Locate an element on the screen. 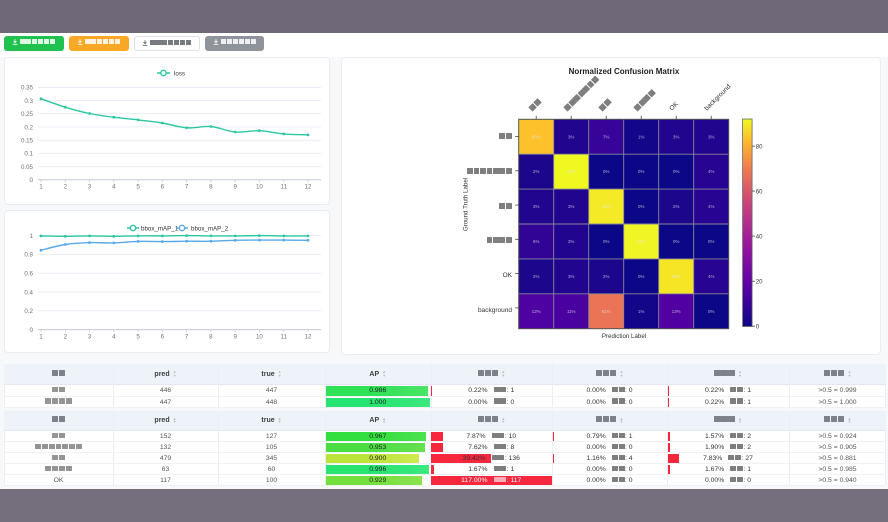  svg-text: 93% is located at coordinates (571, 171).